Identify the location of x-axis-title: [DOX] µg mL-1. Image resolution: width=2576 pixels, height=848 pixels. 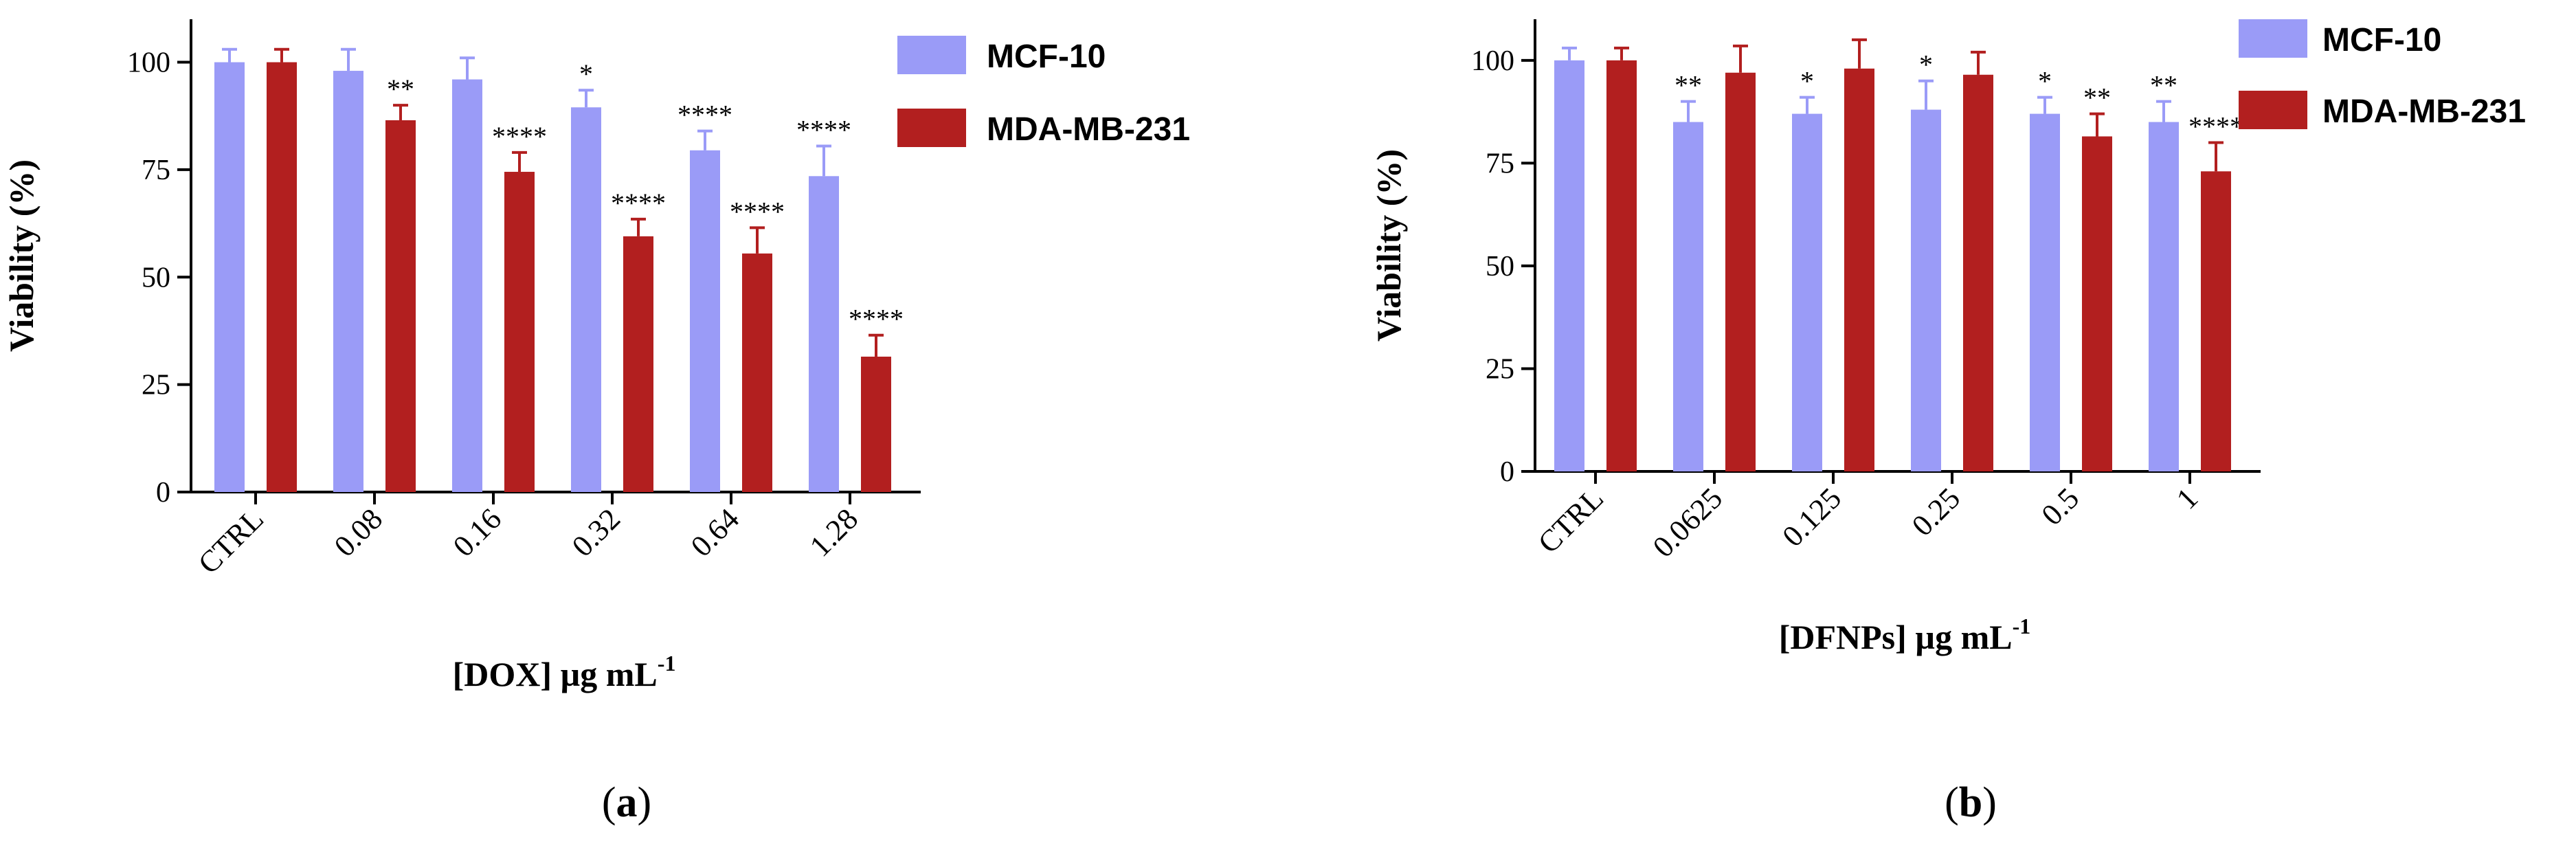
(564, 672).